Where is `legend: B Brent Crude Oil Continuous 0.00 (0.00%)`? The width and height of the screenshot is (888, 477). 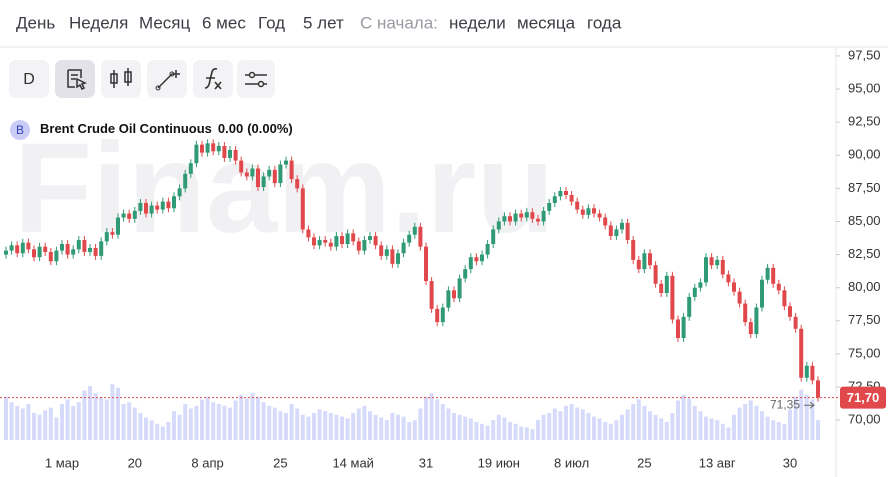
legend: B Brent Crude Oil Continuous 0.00 (0.00%) is located at coordinates (151, 130).